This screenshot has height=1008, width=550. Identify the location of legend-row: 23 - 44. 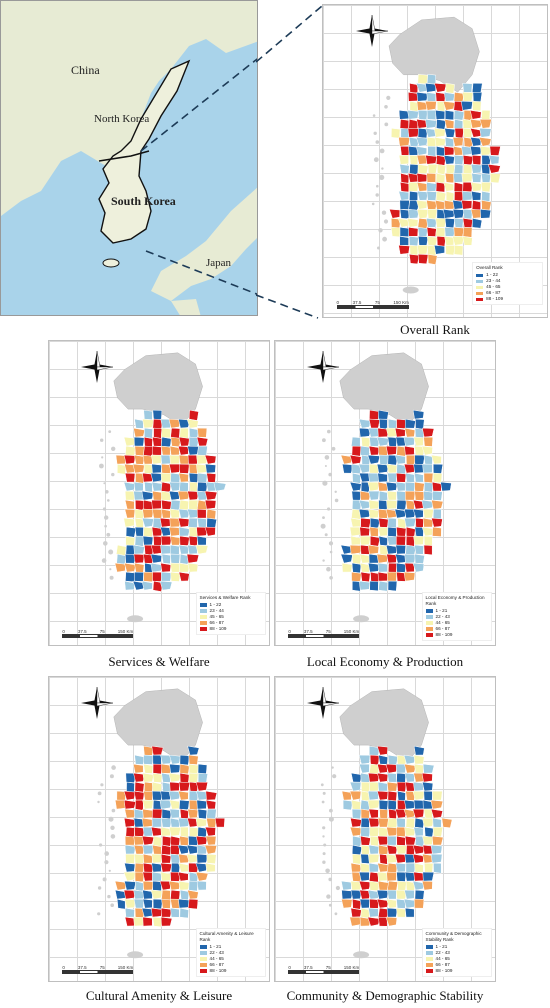
(507, 281).